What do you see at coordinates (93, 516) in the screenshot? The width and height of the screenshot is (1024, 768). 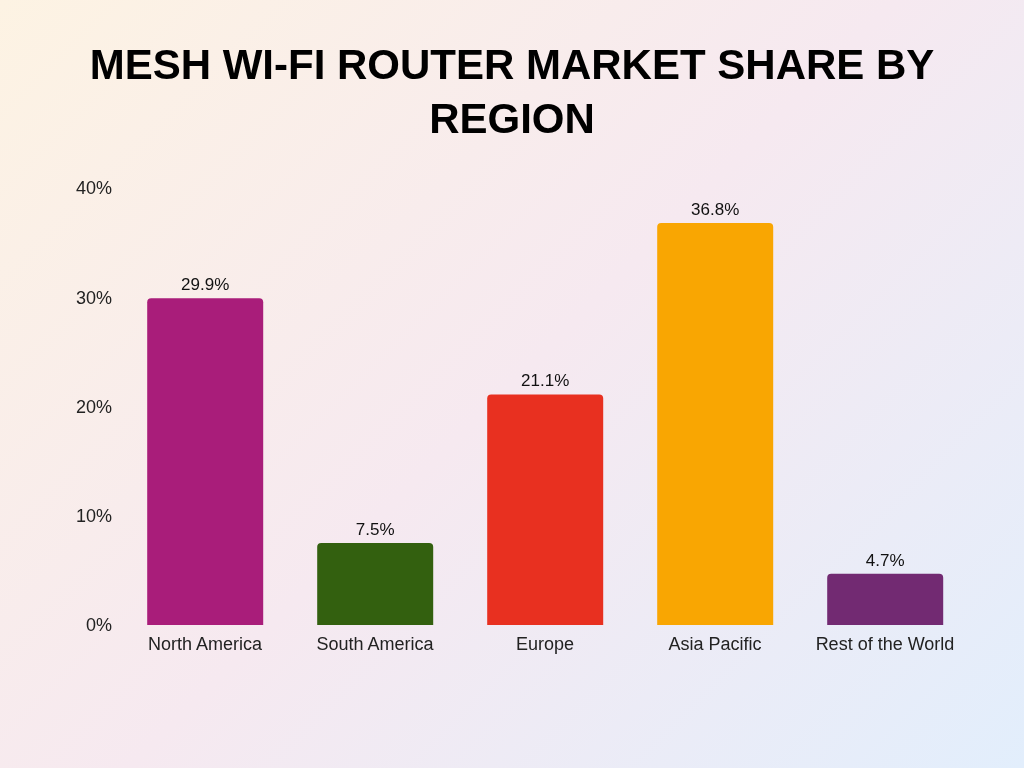 I see `y-tick-label: 10%` at bounding box center [93, 516].